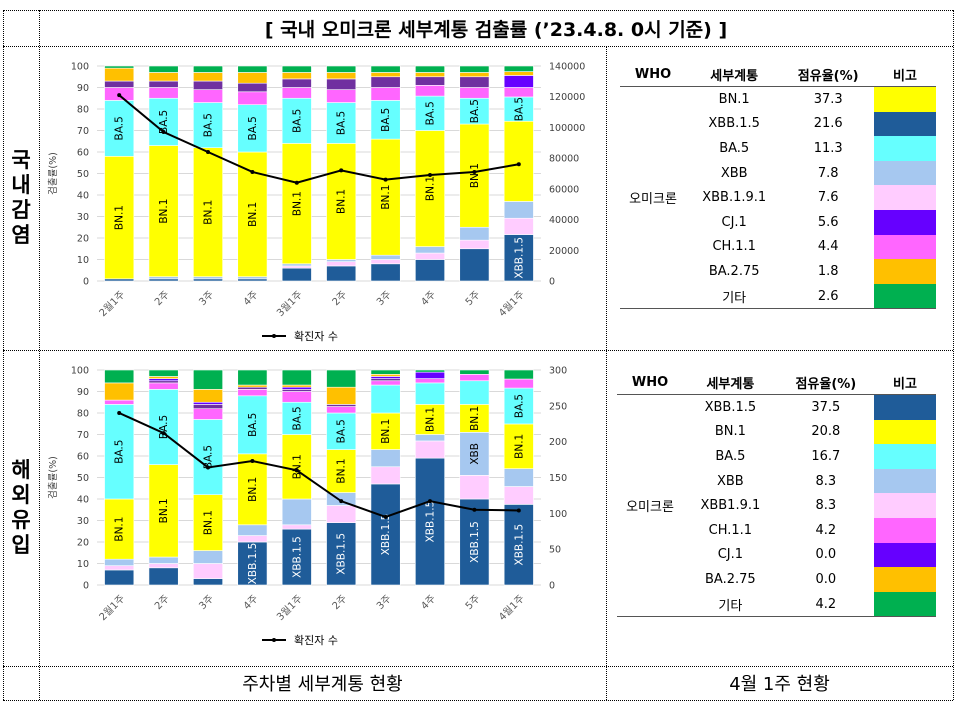 The image size is (957, 711). Describe the element at coordinates (53, 477) in the screenshot. I see `y-axis-title: 검출률(%)` at that location.